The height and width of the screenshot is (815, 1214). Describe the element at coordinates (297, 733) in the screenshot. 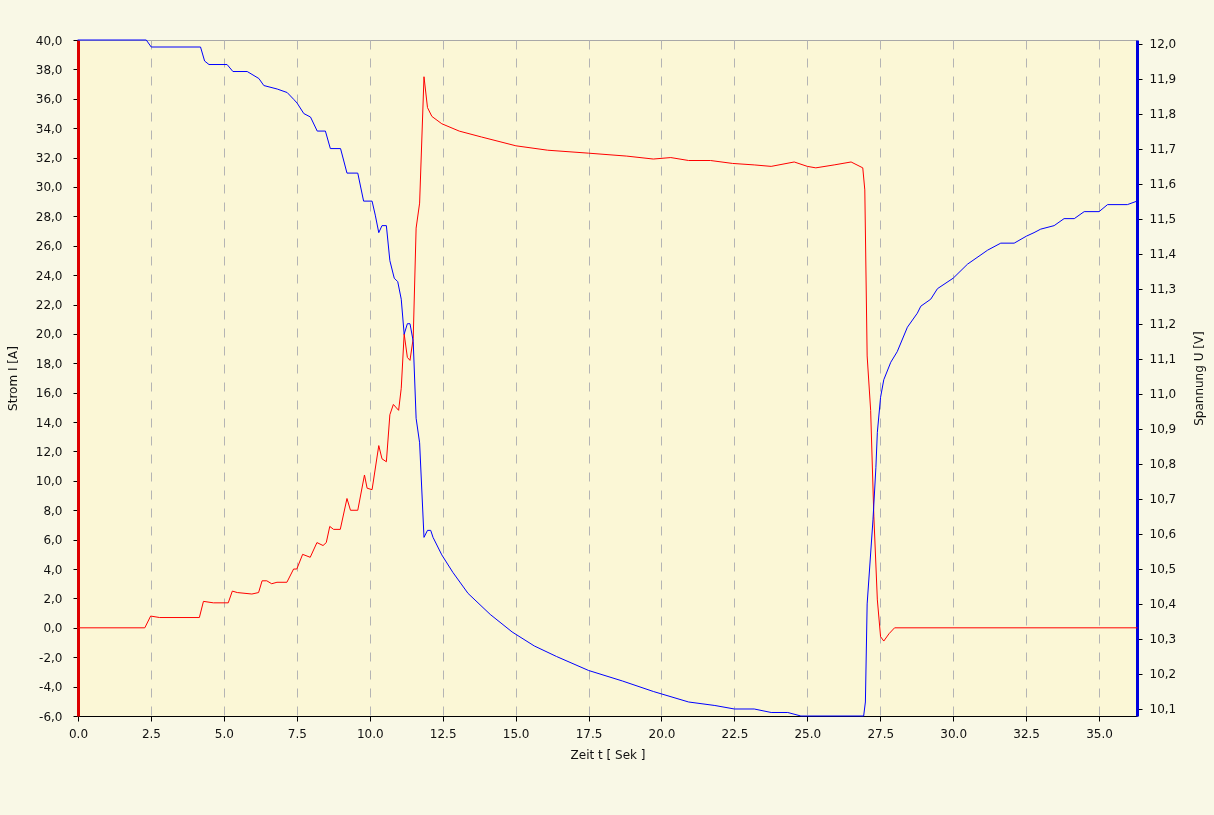

I see `x-tick-label: 7.5` at that location.